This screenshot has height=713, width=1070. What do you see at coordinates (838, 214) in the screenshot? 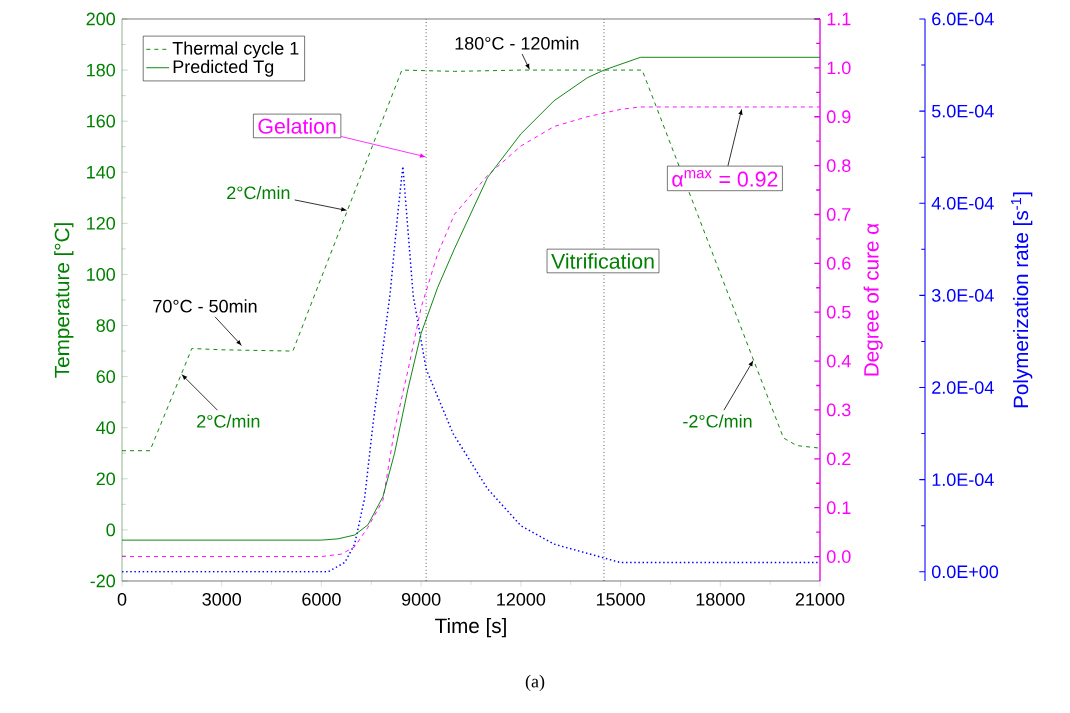
I see `y2-tick-label: 0.7` at bounding box center [838, 214].